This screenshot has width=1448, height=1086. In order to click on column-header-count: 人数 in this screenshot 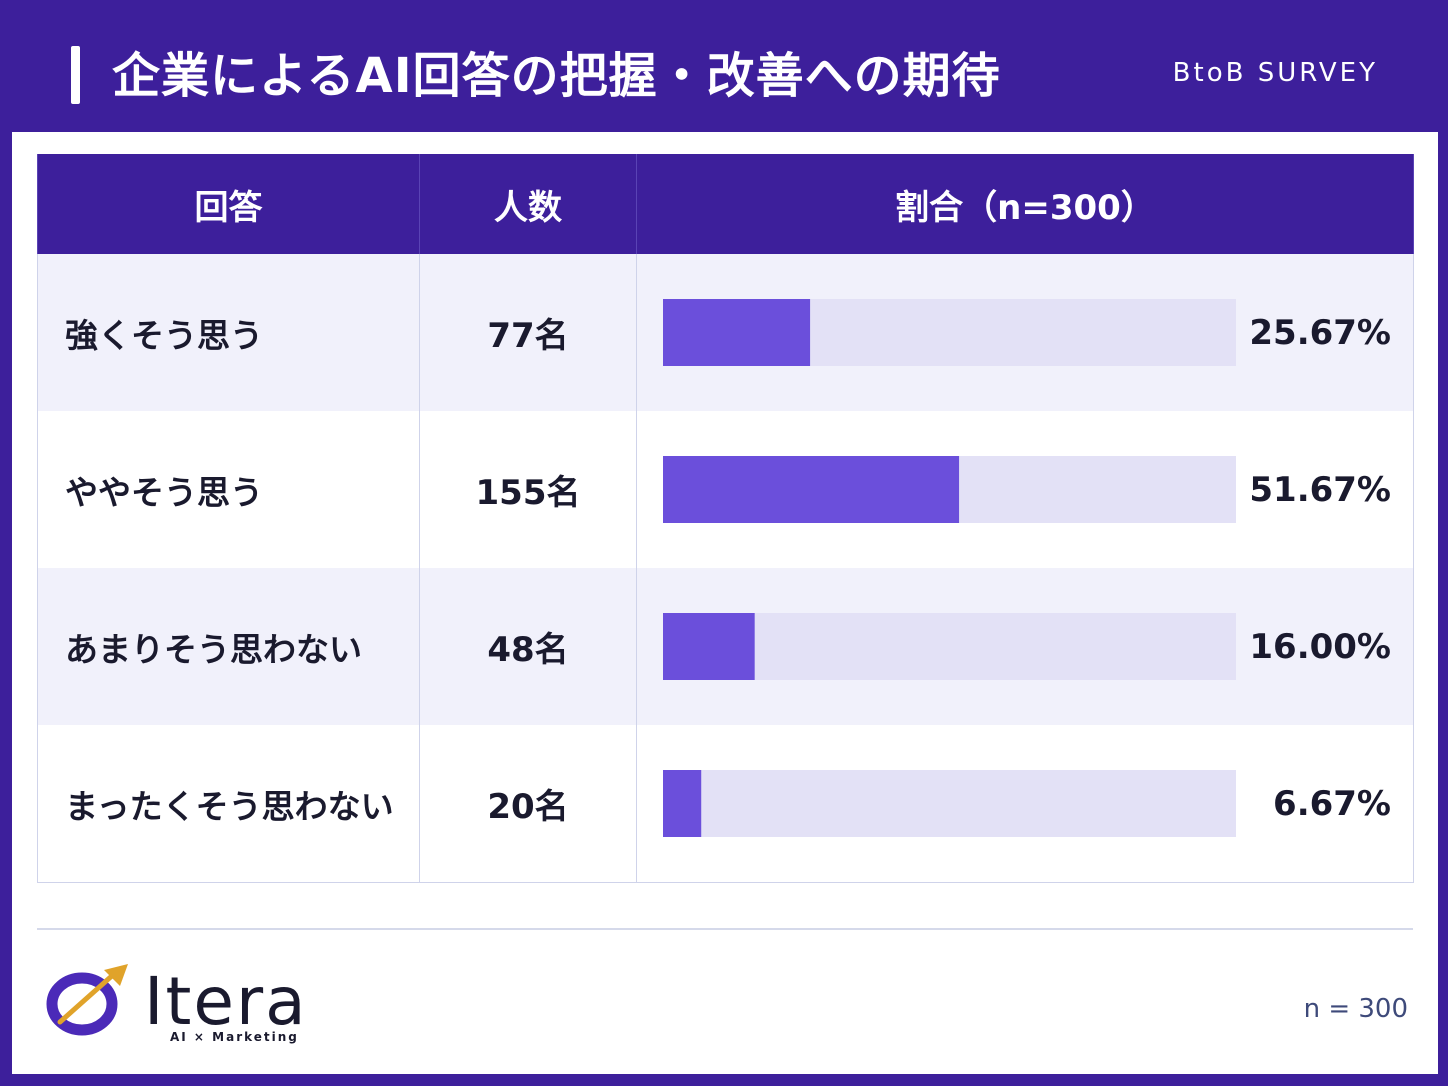, I will do `click(528, 204)`.